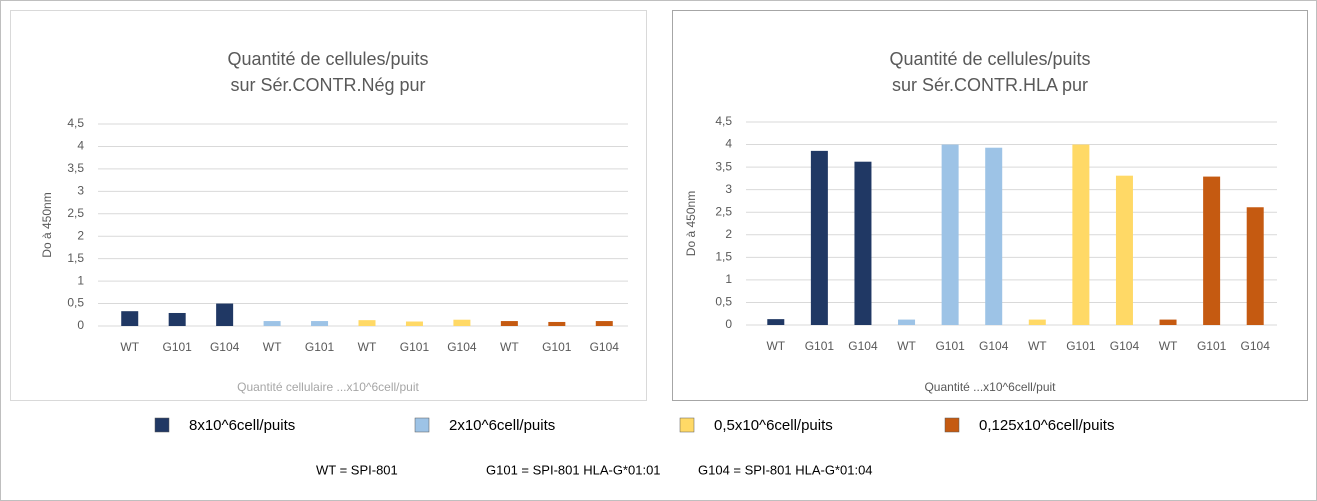 The image size is (1317, 501). What do you see at coordinates (573, 469) in the screenshot?
I see `footnote: G101 = SPI-801 HLA-G*01:01` at bounding box center [573, 469].